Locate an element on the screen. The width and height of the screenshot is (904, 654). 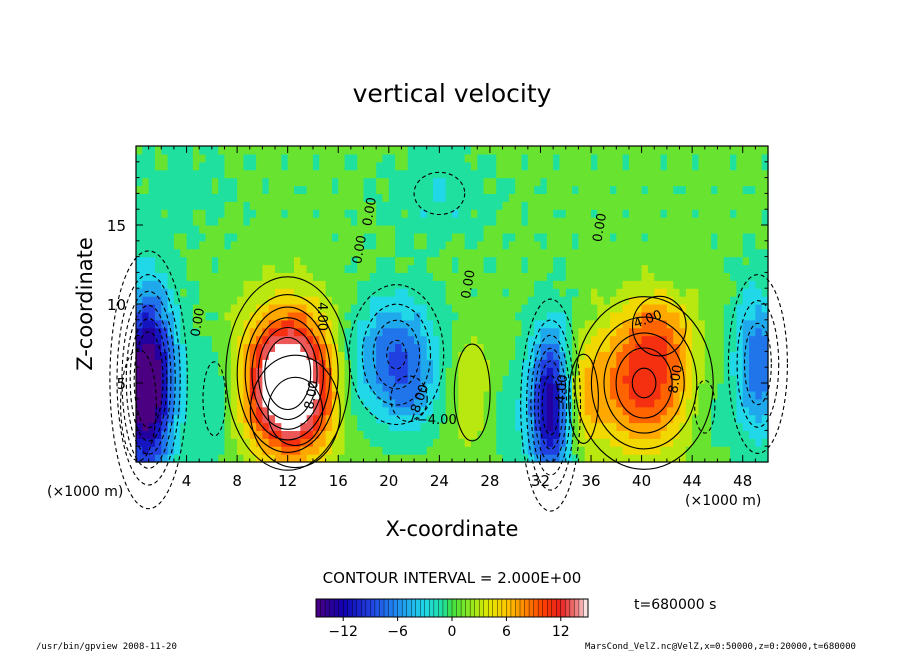
colorbar-segment is located at coordinates (368, 608).